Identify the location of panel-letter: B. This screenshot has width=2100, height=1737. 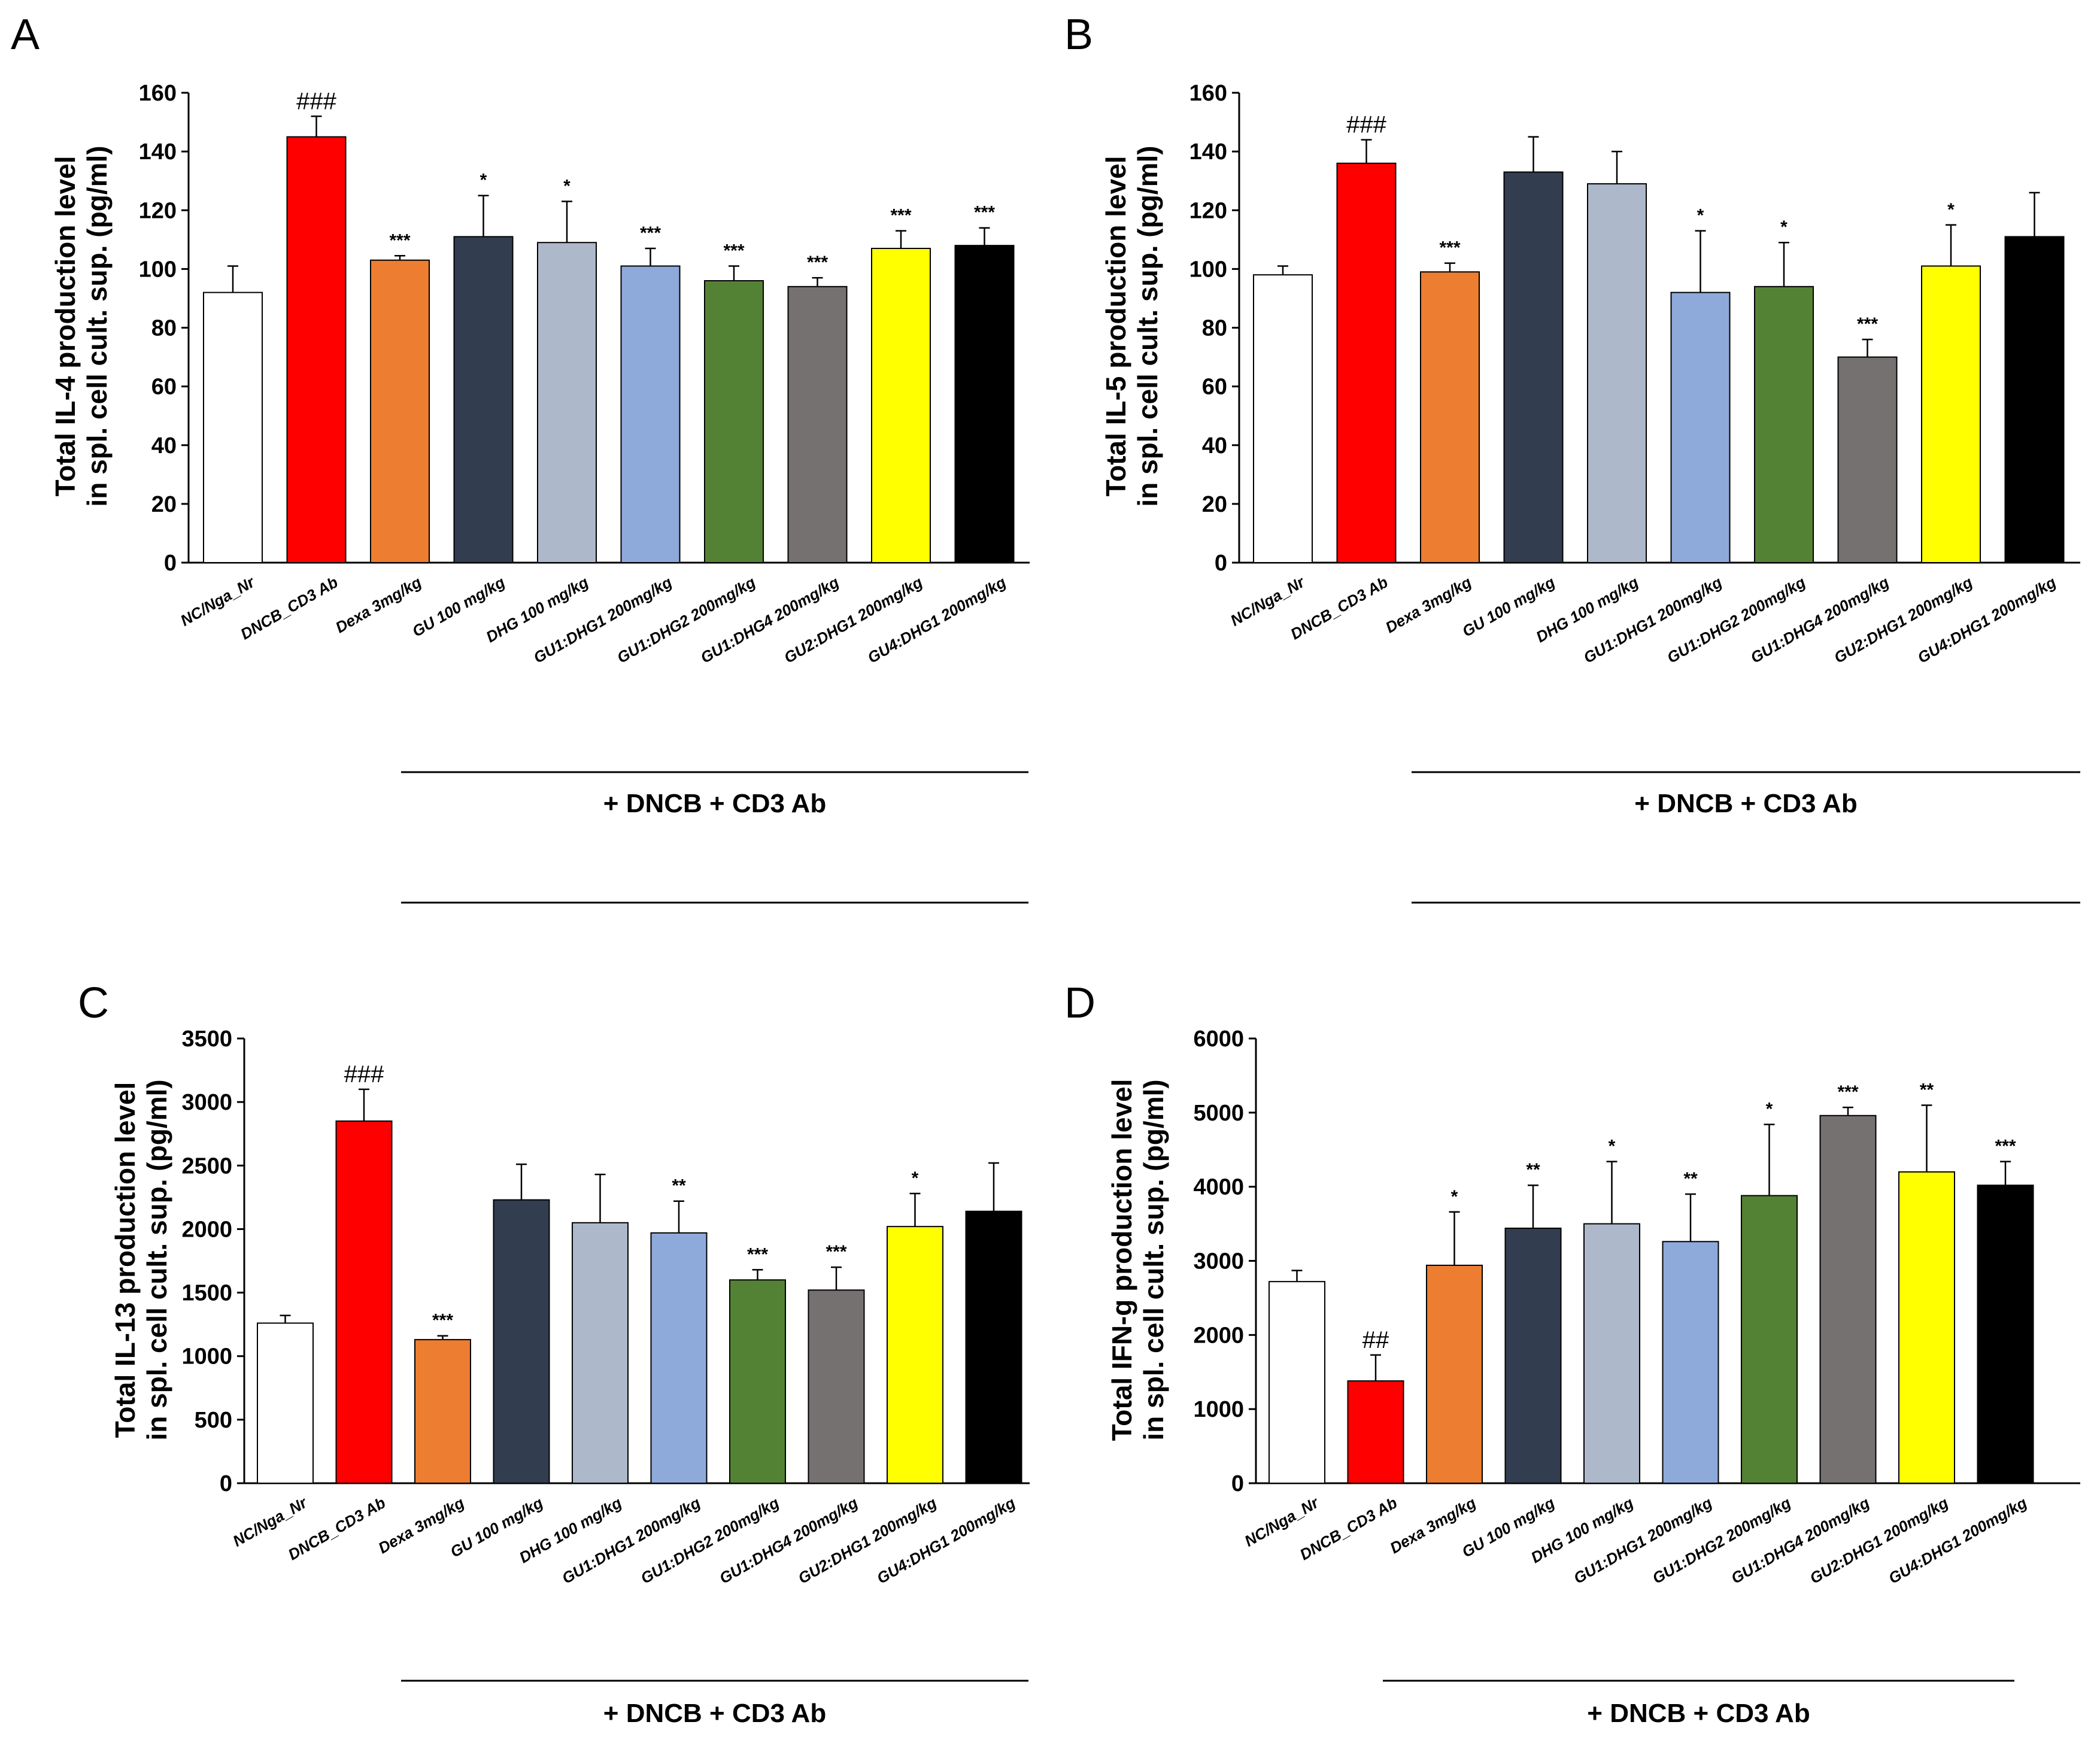
(1078, 35).